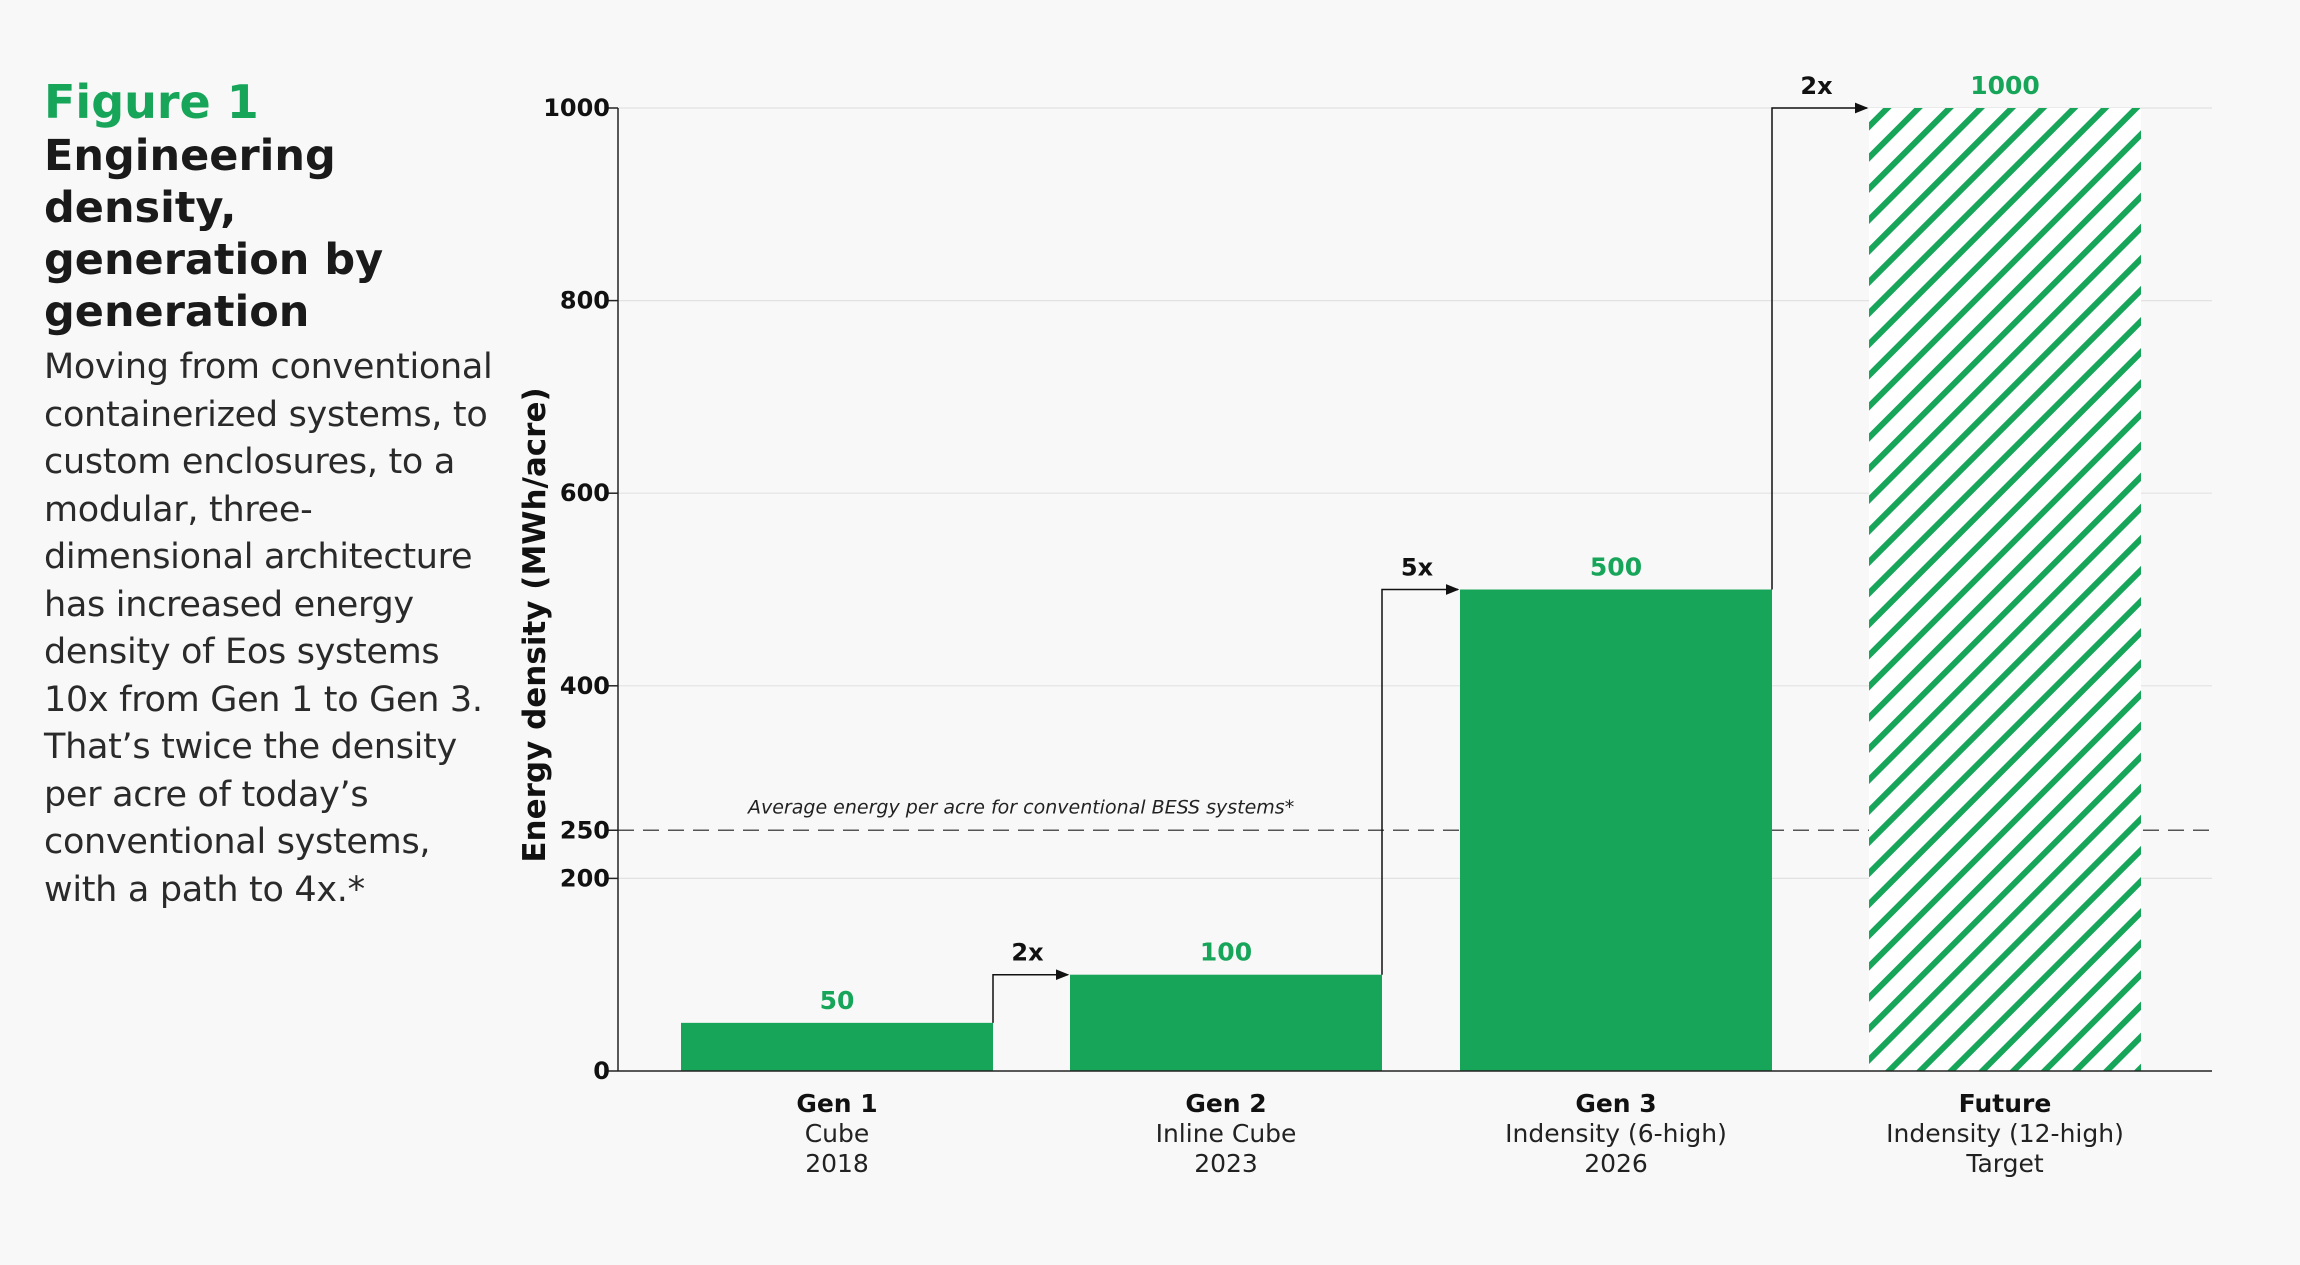 This screenshot has width=2300, height=1265. Describe the element at coordinates (151, 102) in the screenshot. I see `figure-label: Figure 1` at that location.